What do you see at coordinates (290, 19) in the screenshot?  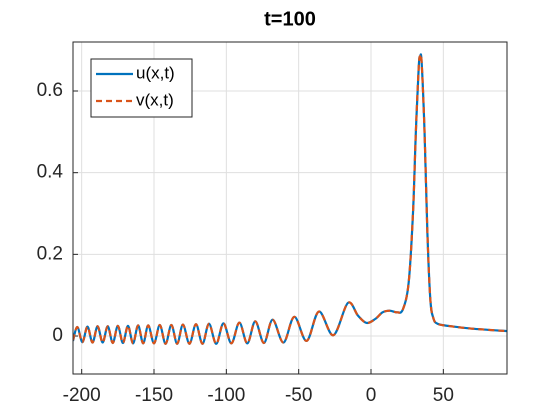 I see `chart-title: t=100` at bounding box center [290, 19].